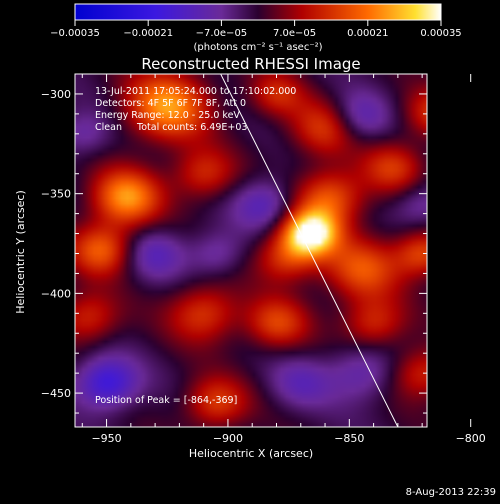 This screenshot has height=504, width=500. Describe the element at coordinates (56, 293) in the screenshot. I see `y-tick-label: −400` at that location.